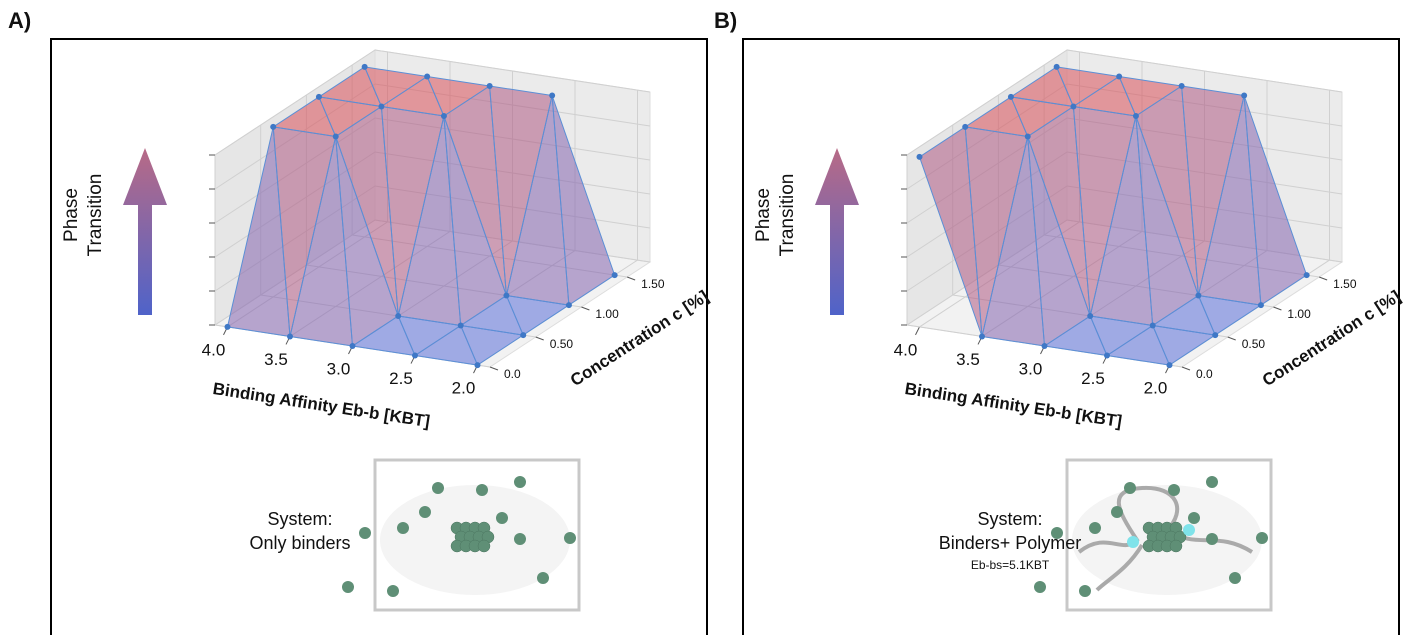 This screenshot has width=1405, height=635. Describe the element at coordinates (299, 543) in the screenshot. I see `inset-text: Only binders` at that location.